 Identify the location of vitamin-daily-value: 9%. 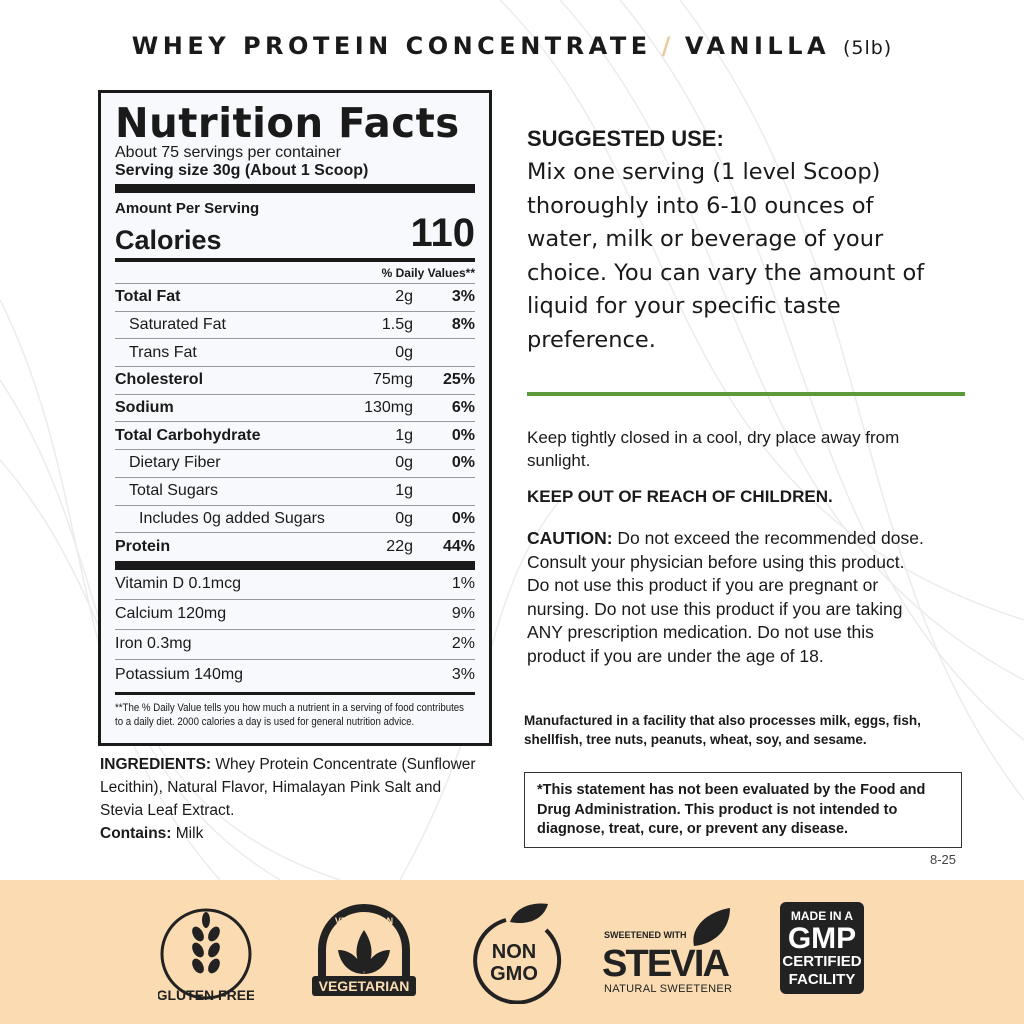
(463, 614).